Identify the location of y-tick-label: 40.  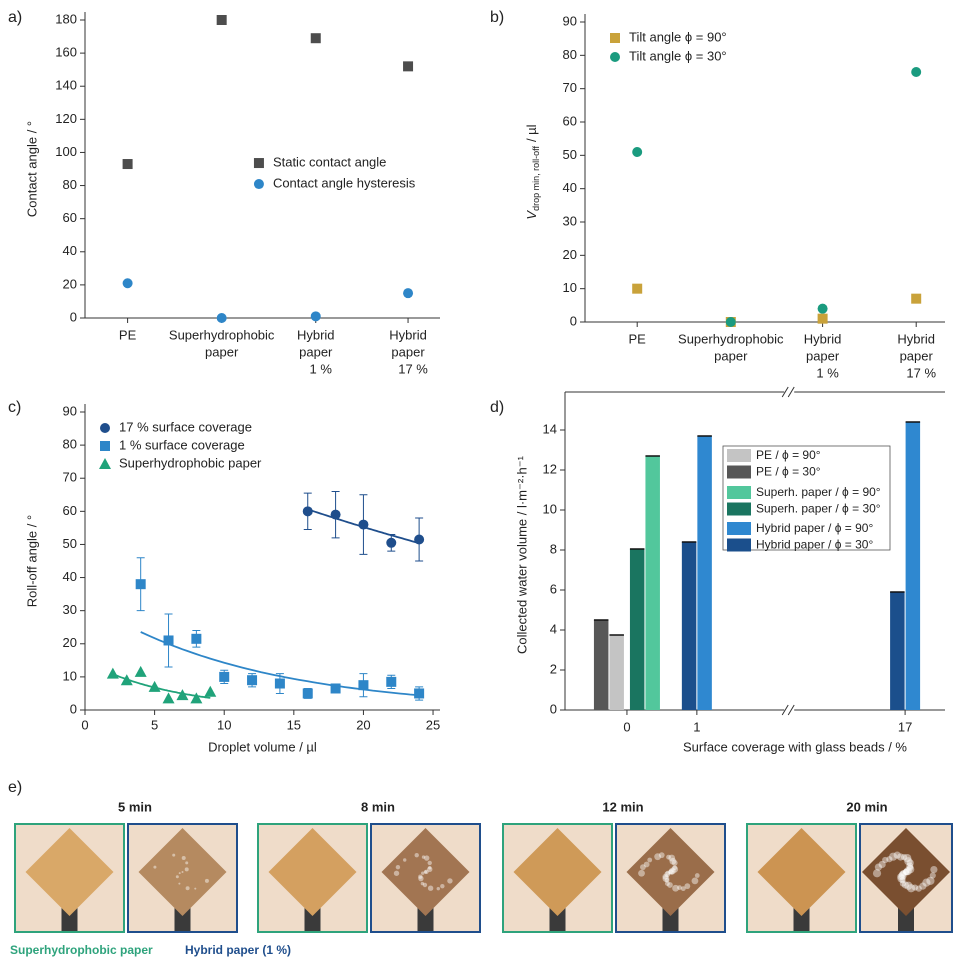
(70, 250).